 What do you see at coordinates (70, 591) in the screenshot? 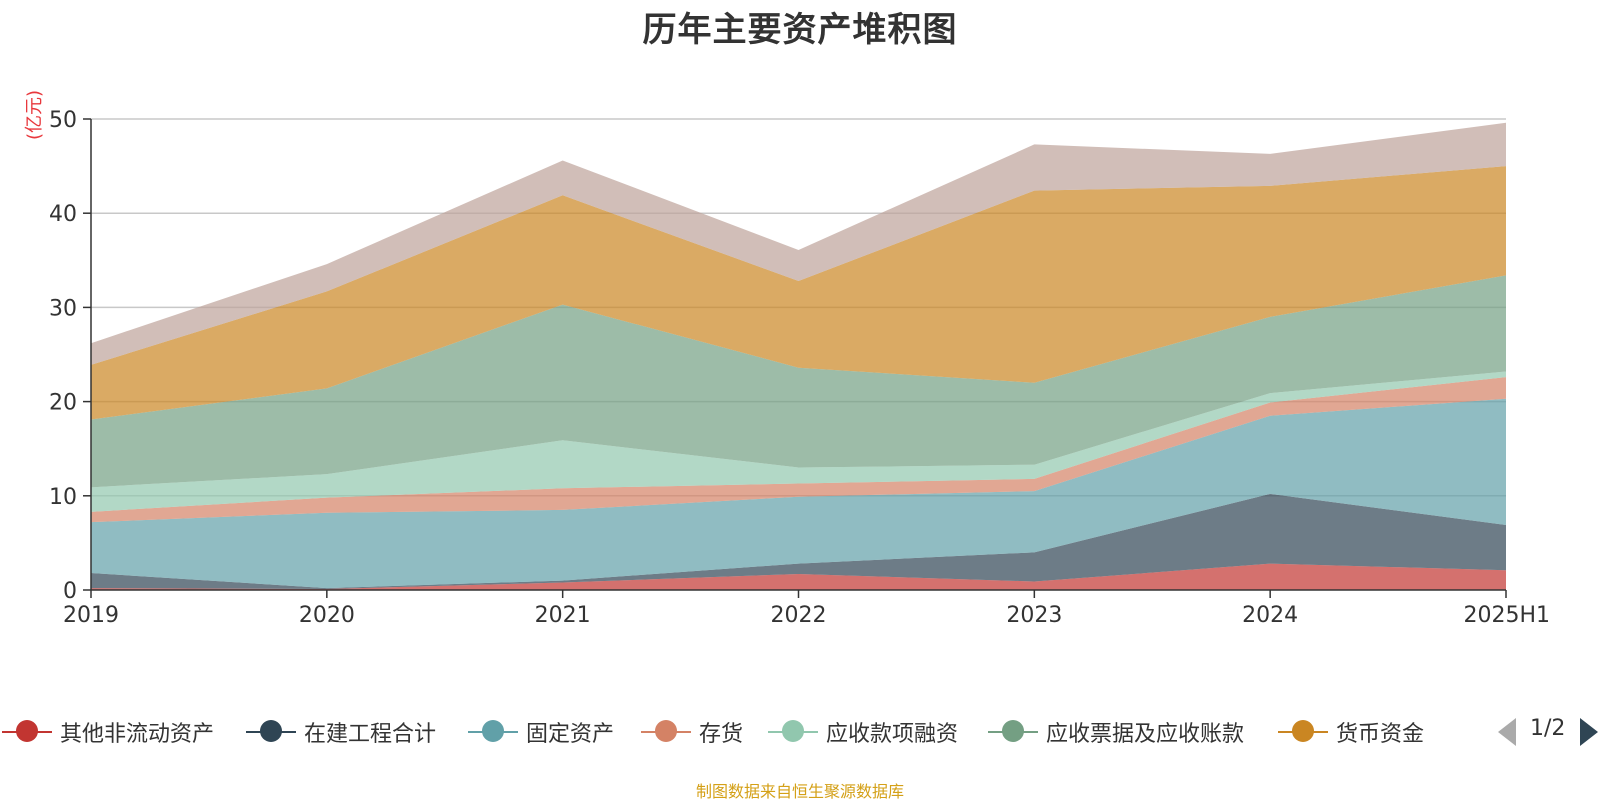
I see `y-tick-label: 0` at bounding box center [70, 591].